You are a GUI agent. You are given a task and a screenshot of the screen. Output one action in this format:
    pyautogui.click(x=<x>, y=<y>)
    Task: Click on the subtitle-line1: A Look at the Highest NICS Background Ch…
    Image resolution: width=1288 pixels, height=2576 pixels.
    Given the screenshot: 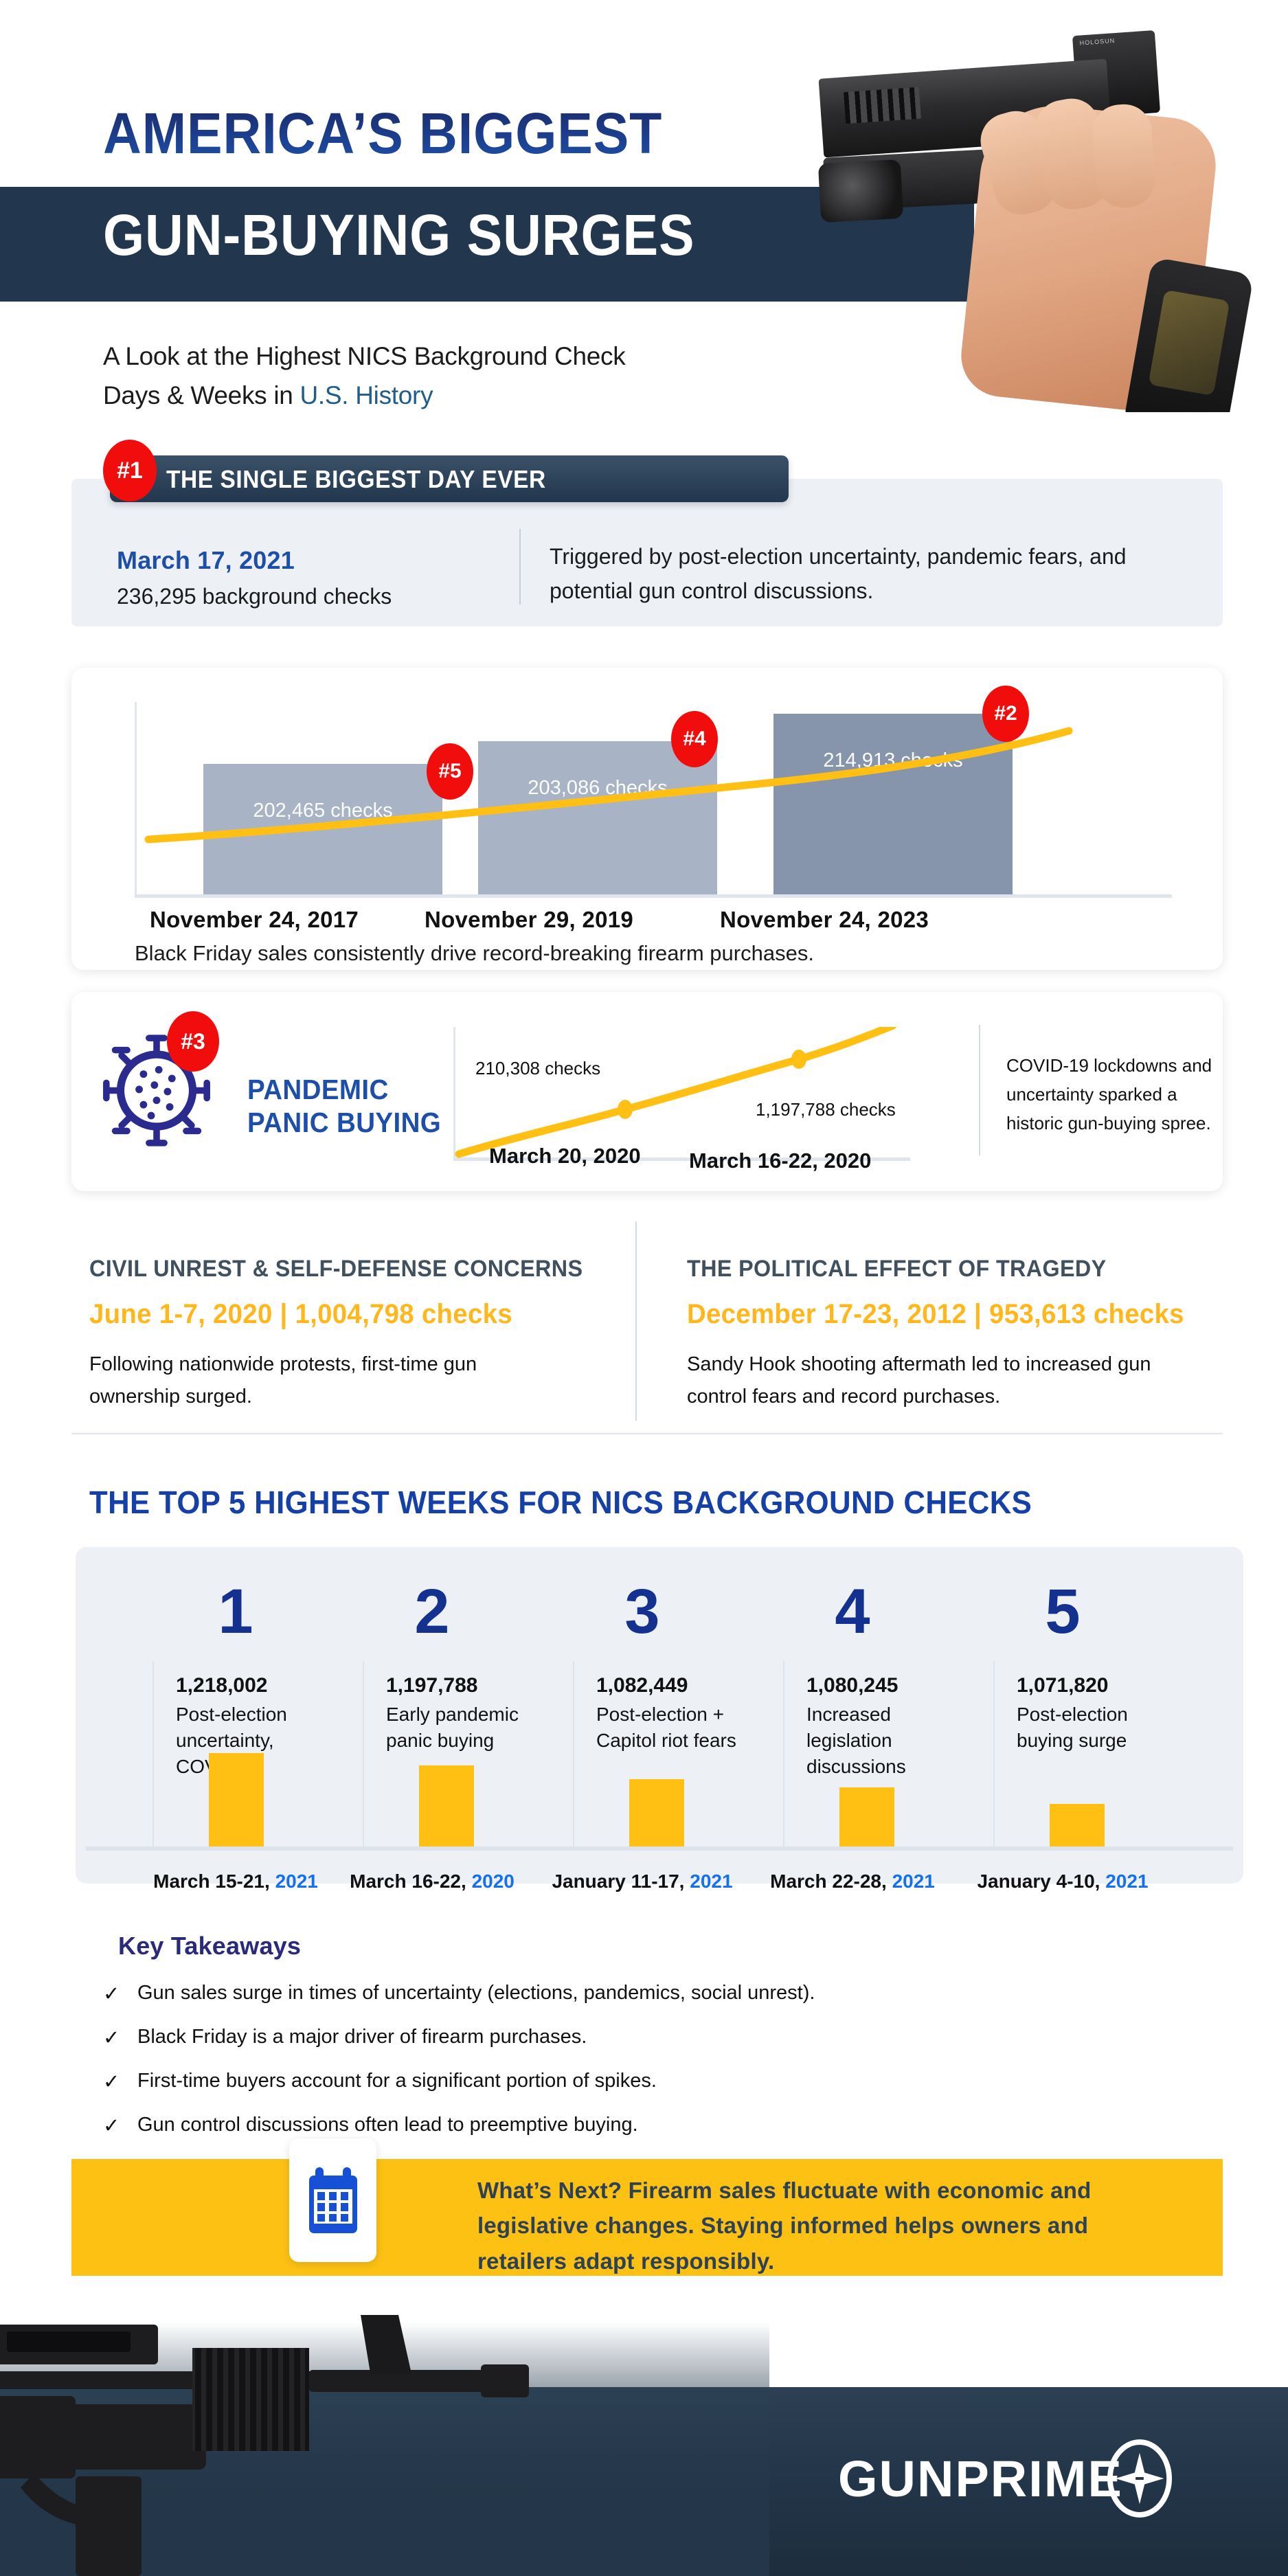 What is the action you would take?
    pyautogui.click(x=364, y=356)
    